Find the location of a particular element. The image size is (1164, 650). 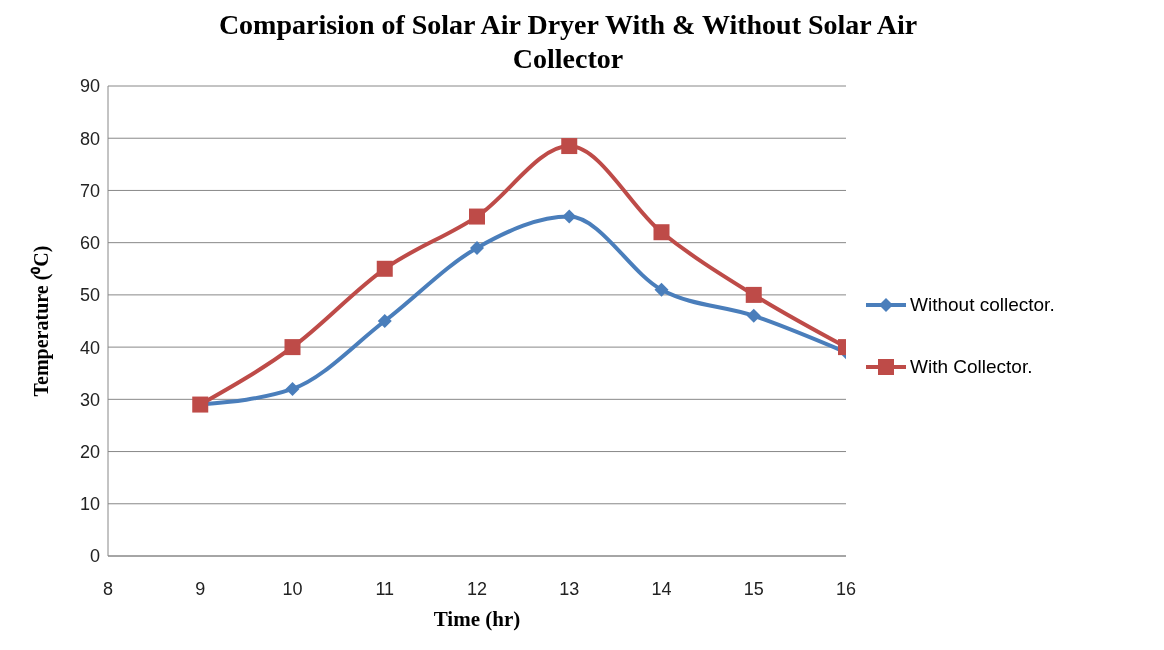

y-tick-label: 30 is located at coordinates (89, 399).